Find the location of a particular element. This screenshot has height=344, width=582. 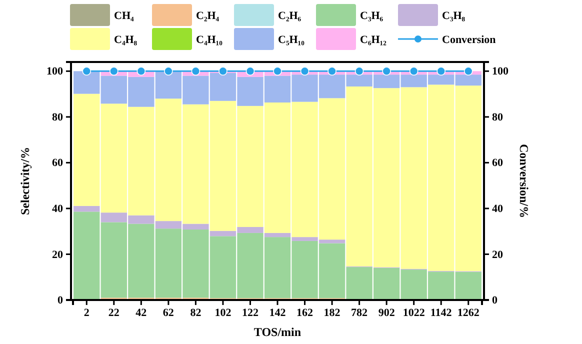

legend-label: C₂H₆ is located at coordinates (290, 16).